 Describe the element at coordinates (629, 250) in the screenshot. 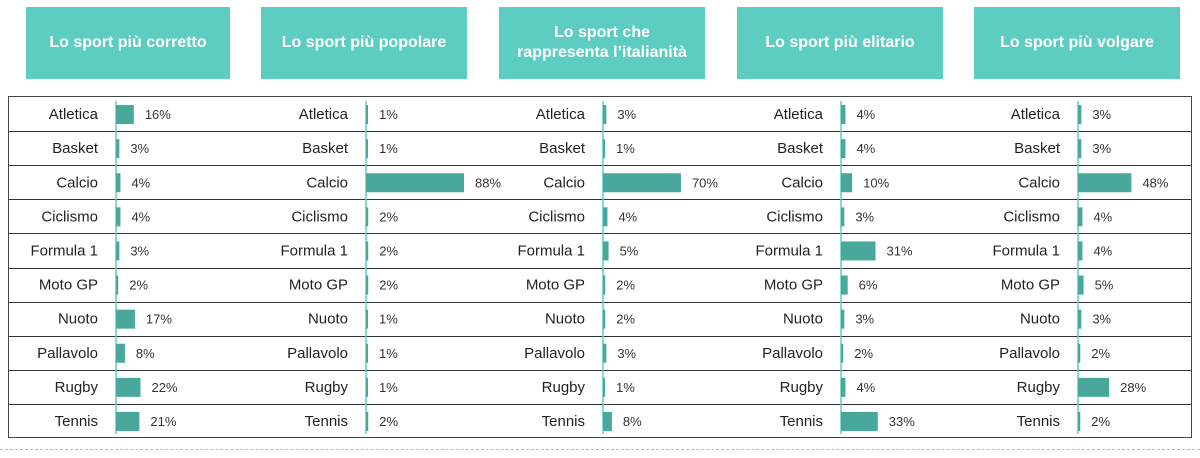

I see `value-label: 5%` at that location.